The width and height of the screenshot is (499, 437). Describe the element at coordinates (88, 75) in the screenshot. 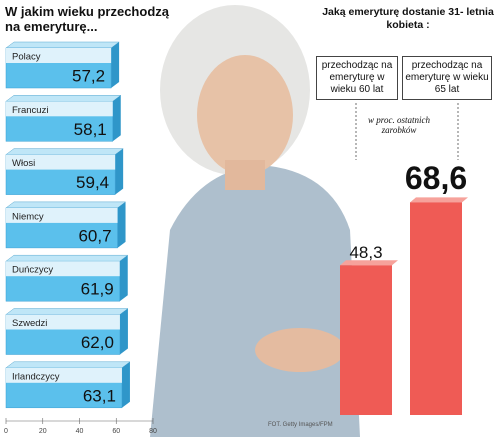

I see `value-label: 57,2` at that location.